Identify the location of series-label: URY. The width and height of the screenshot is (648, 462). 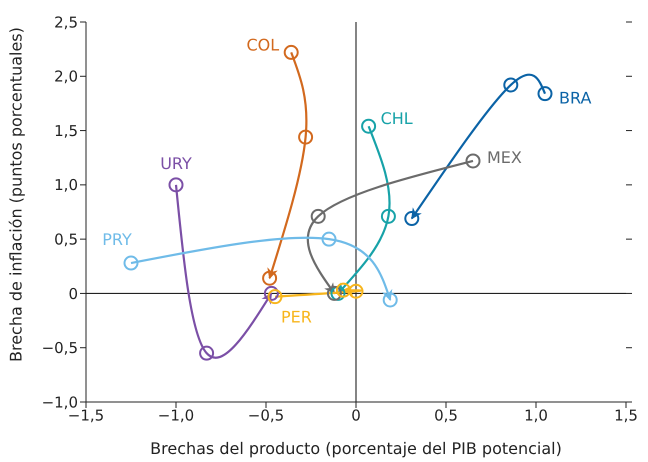
(176, 163).